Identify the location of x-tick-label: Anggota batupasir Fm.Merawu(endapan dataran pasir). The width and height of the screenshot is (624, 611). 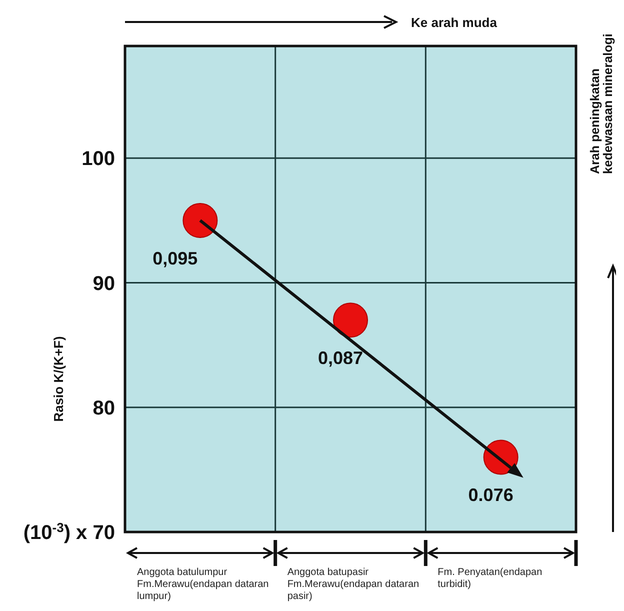
(353, 584).